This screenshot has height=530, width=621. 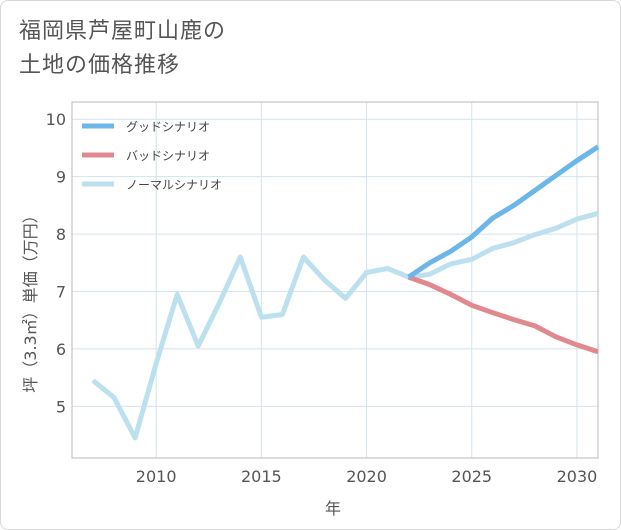 I want to click on y-tick-labels: 5 6 7 8 9 10, so click(x=56, y=263).